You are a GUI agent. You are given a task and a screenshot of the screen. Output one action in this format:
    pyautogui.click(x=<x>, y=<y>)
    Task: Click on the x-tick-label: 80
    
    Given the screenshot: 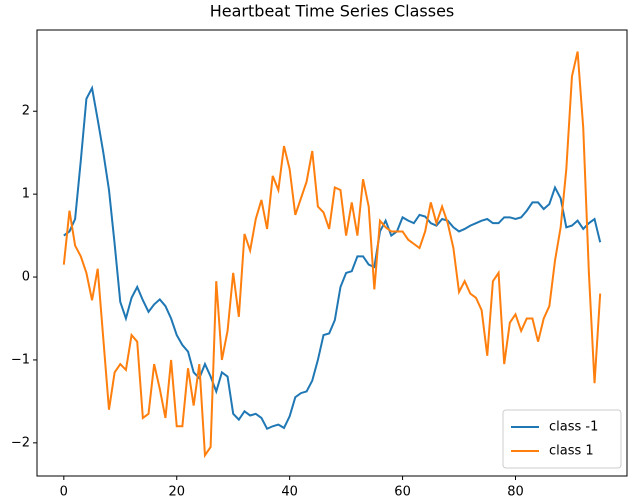 What is the action you would take?
    pyautogui.click(x=515, y=492)
    